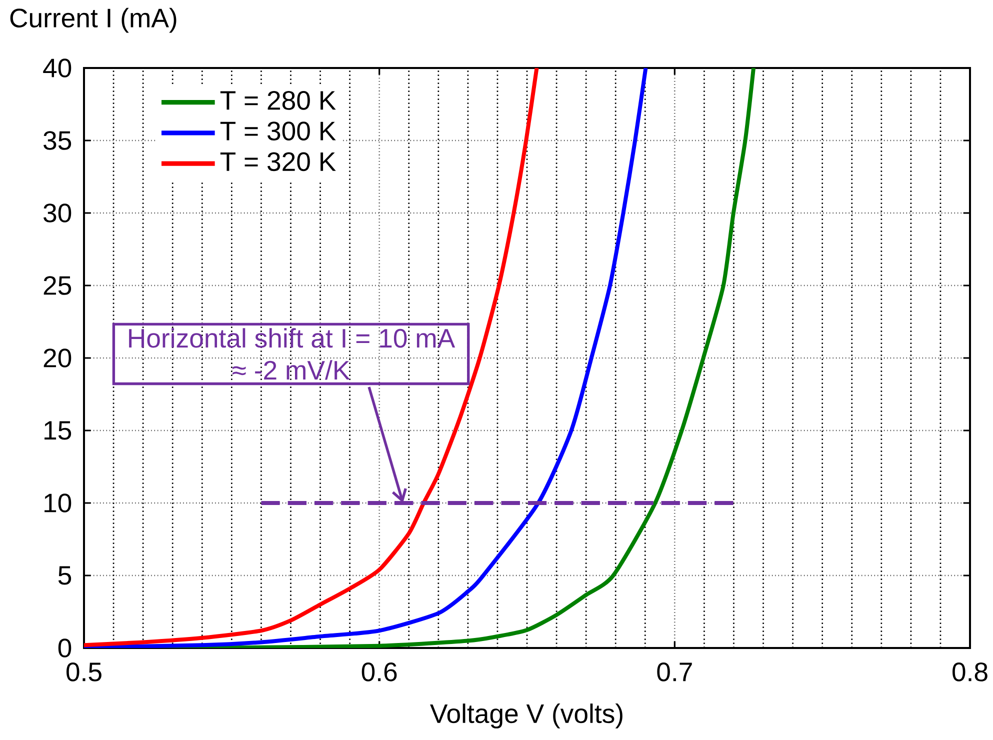 This screenshot has height=740, width=993. I want to click on annotation: ≈ -2 mV/K, so click(291, 370).